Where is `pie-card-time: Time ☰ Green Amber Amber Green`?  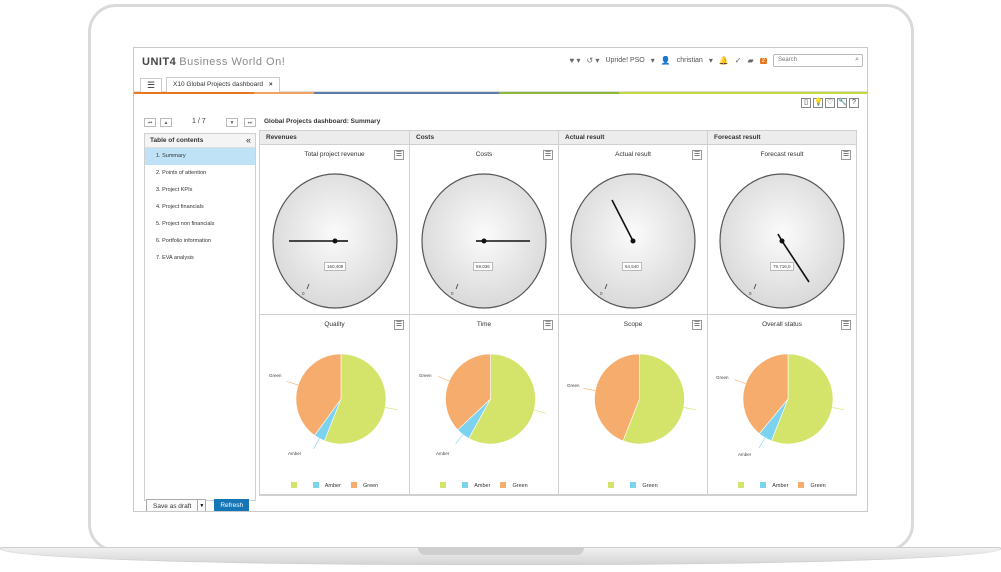
pie-card-time: Time ☰ Green Amber Amber Green is located at coordinates (484, 405).